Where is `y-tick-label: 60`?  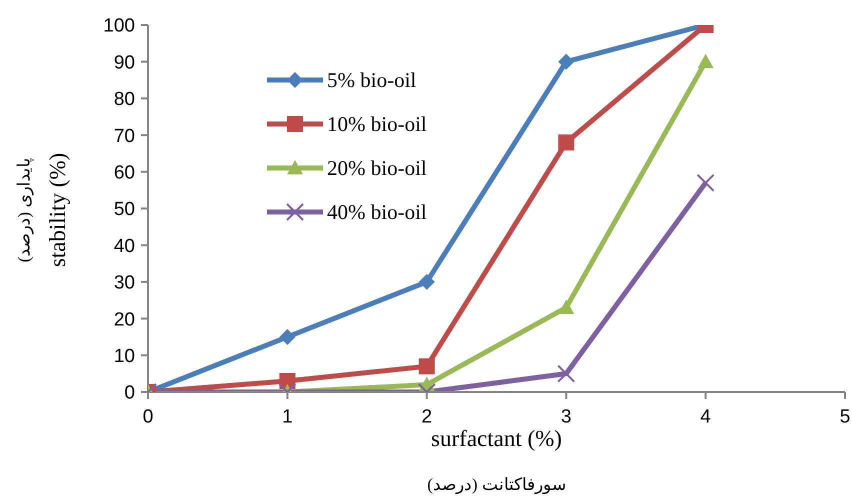
y-tick-label: 60 is located at coordinates (124, 173).